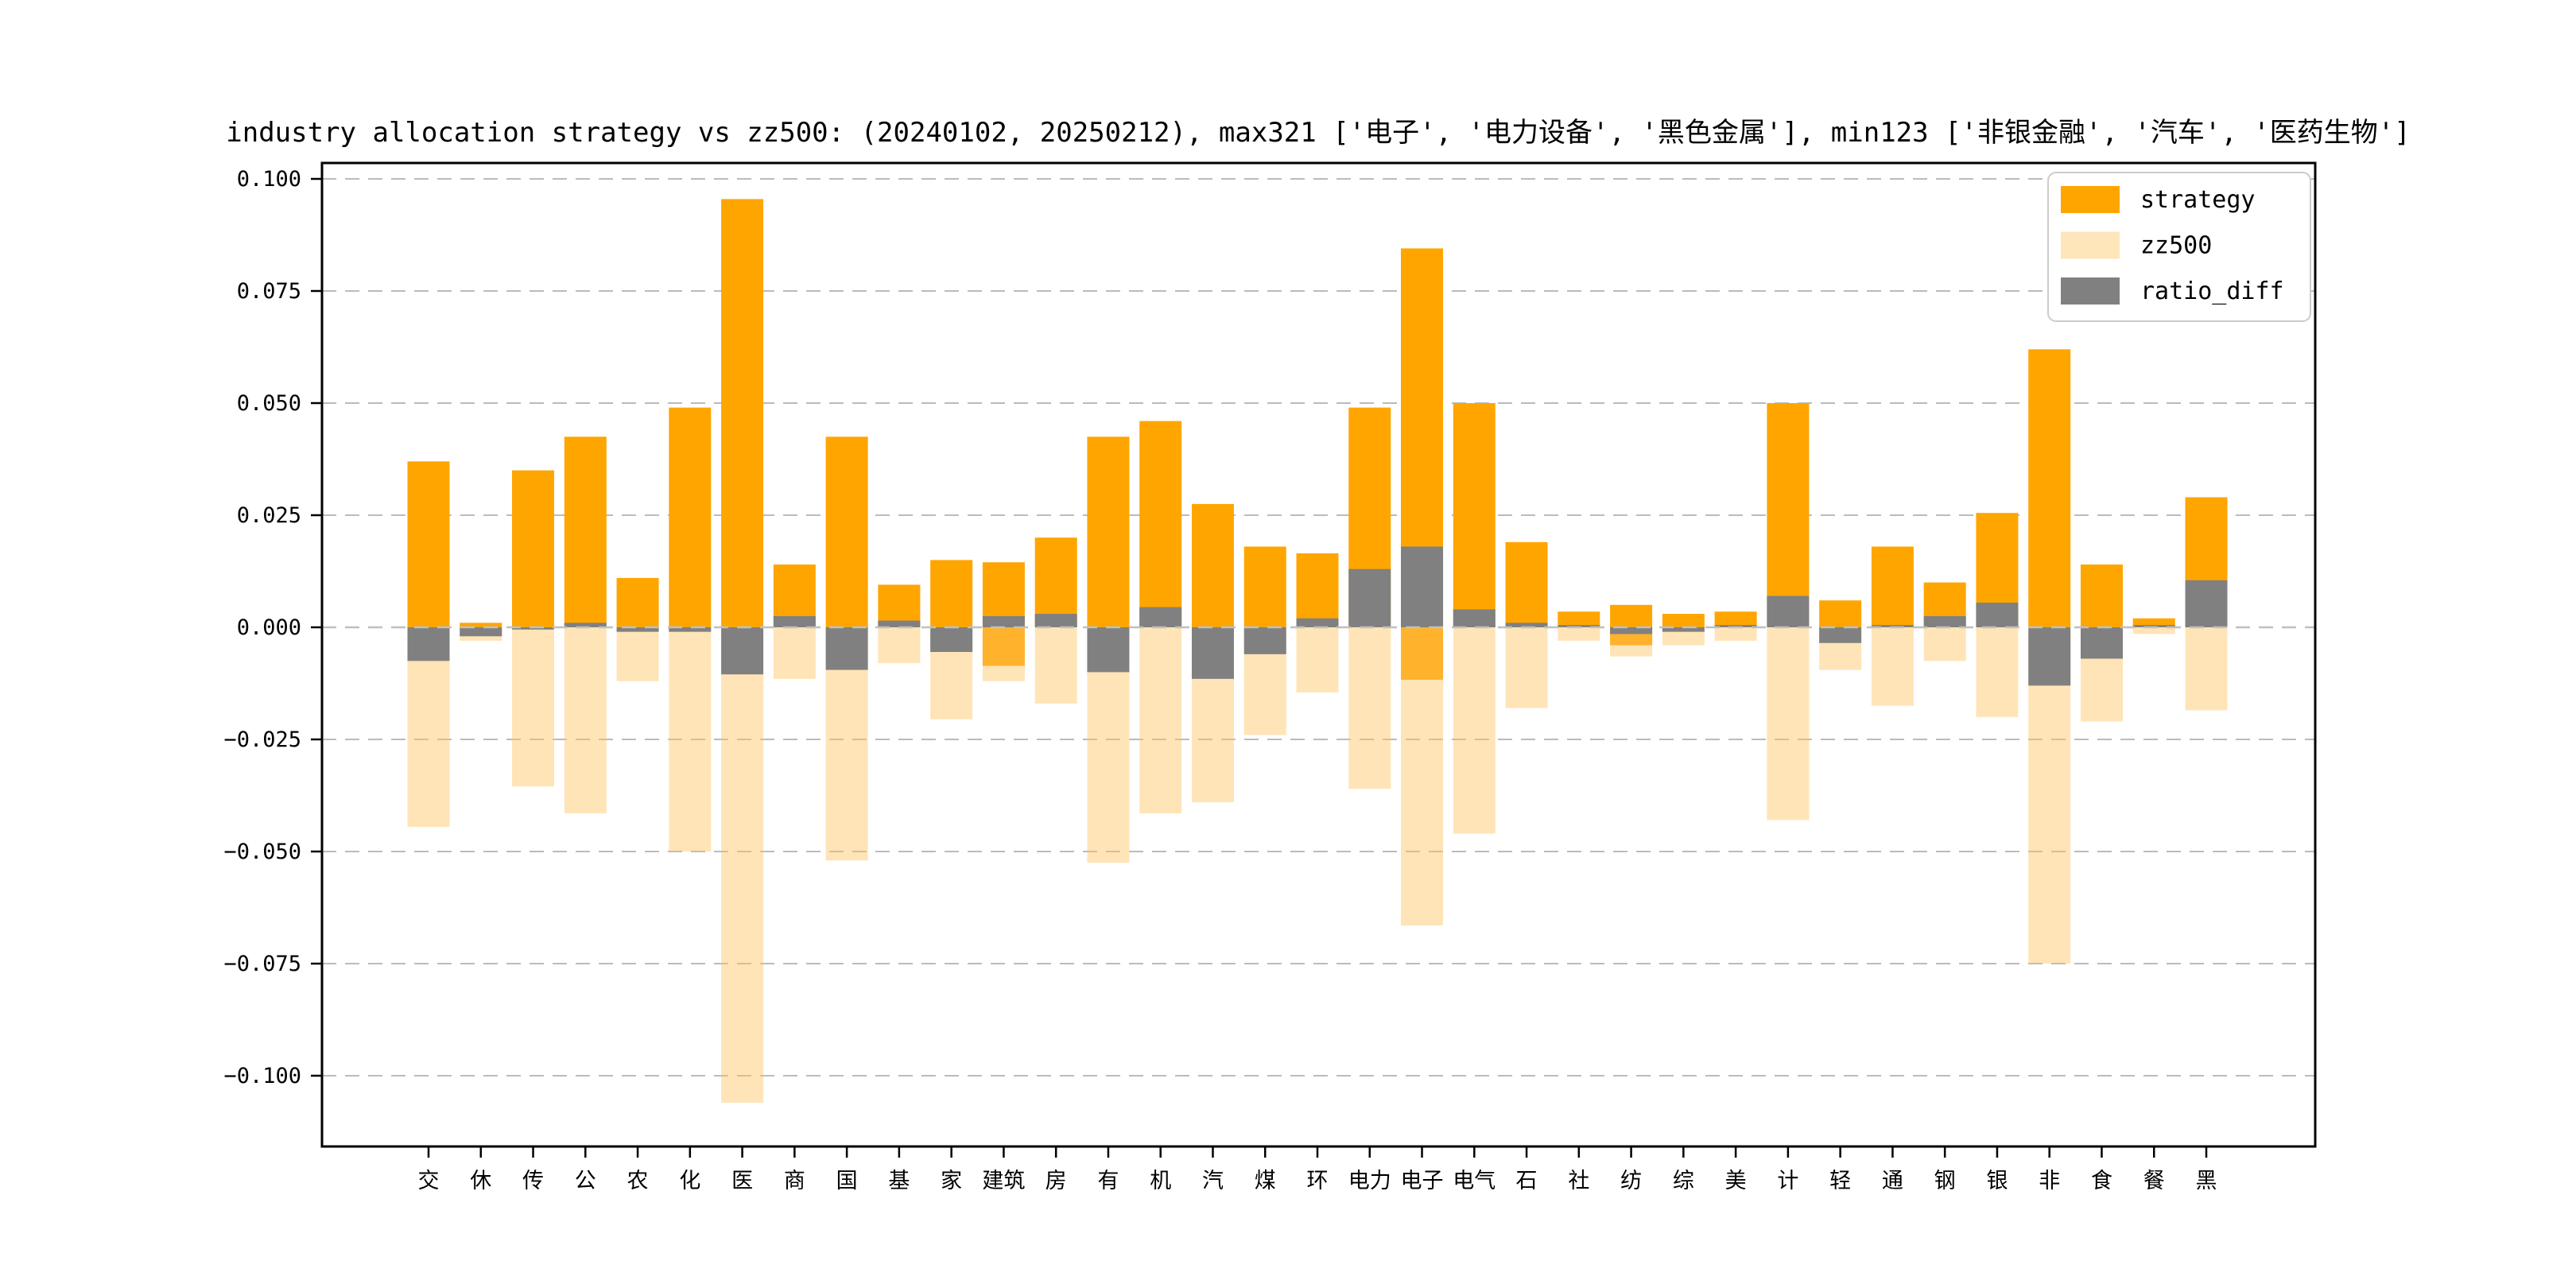 Image resolution: width=2576 pixels, height=1288 pixels. Describe the element at coordinates (1108, 531) in the screenshot. I see `bar-strategy-有` at that location.